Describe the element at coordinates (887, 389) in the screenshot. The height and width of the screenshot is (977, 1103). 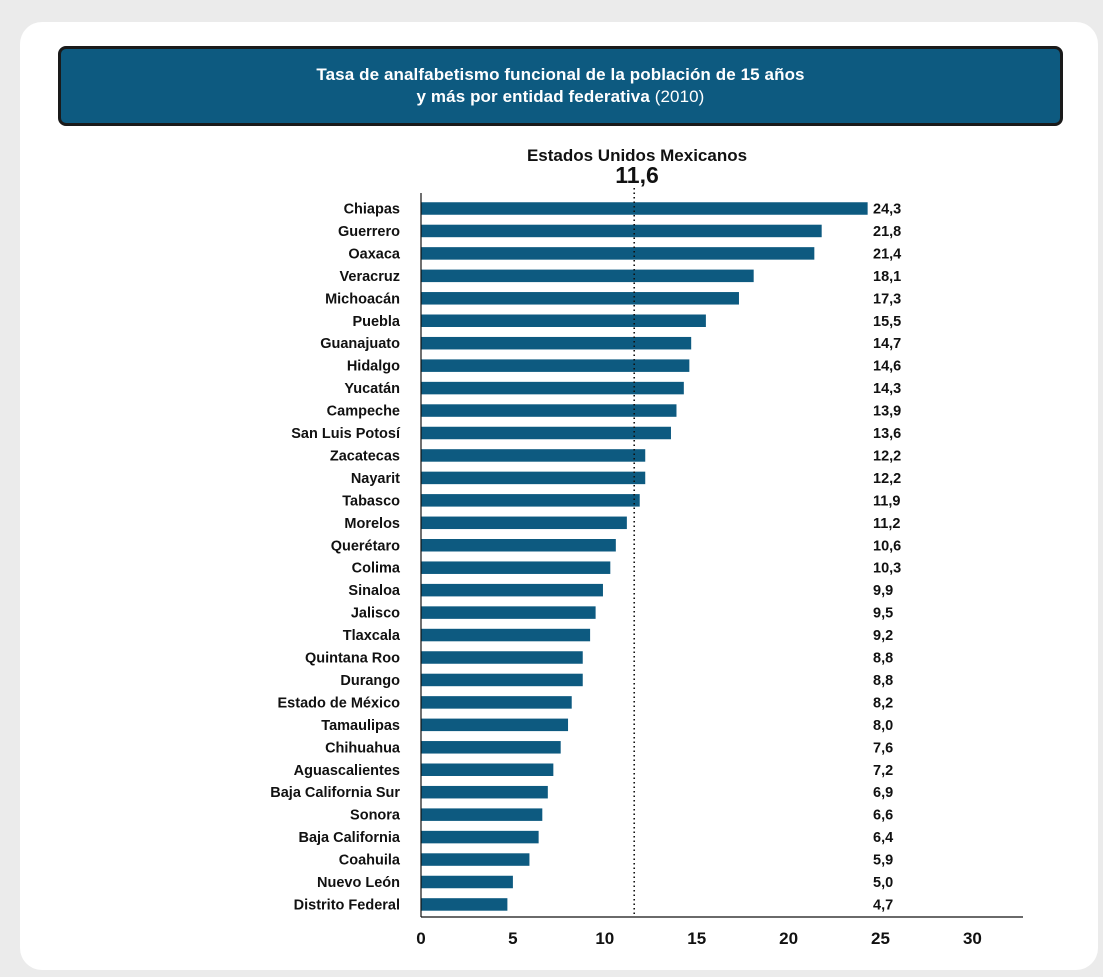
I see `value-label: 14,3` at that location.